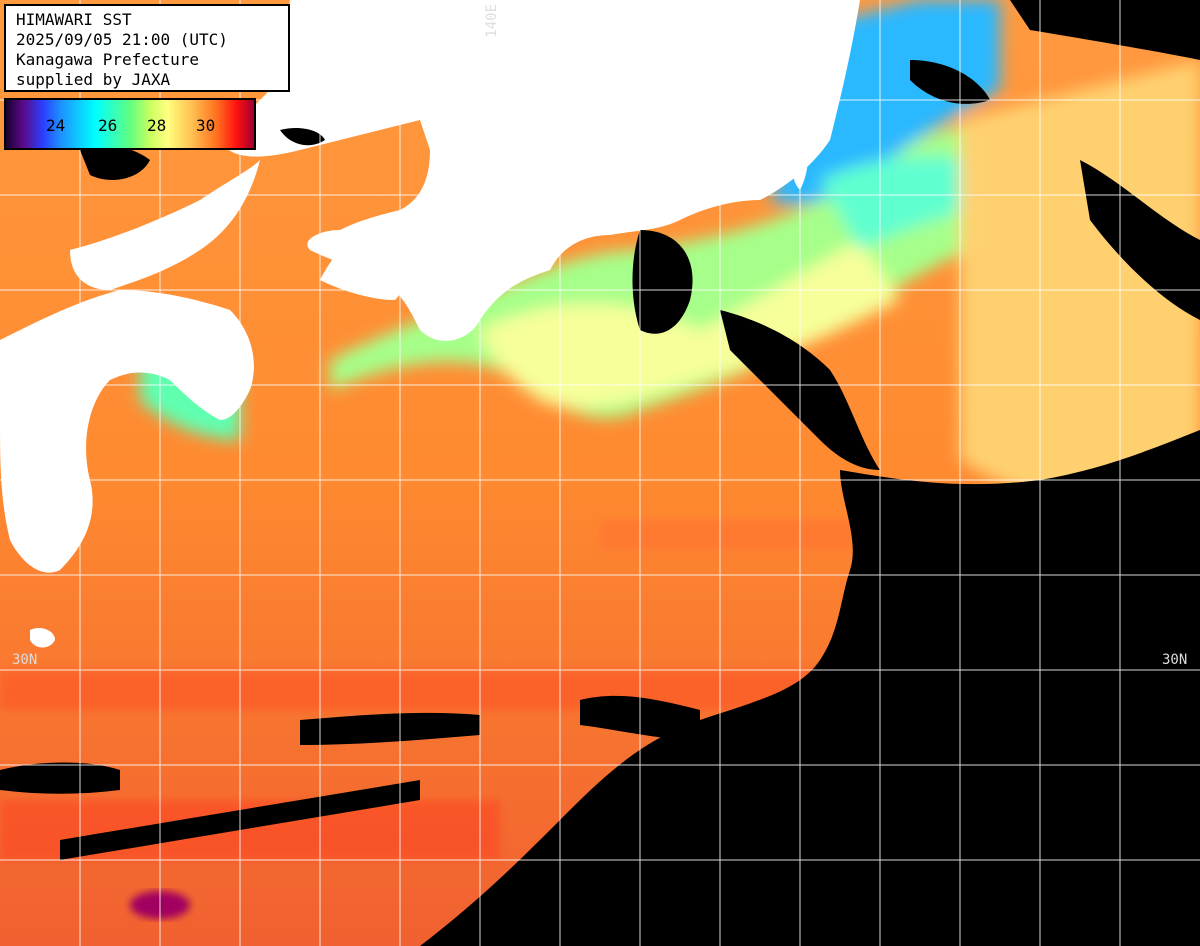  Describe the element at coordinates (206, 125) in the screenshot. I see `legend-tick-30: 30` at that location.